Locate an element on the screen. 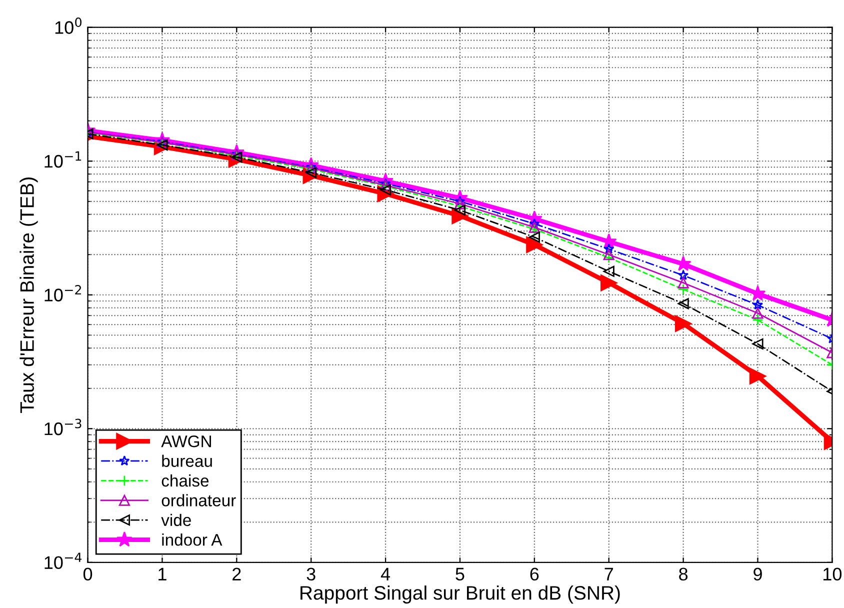 The image size is (844, 608). x-tick-label: 1 is located at coordinates (162, 574).